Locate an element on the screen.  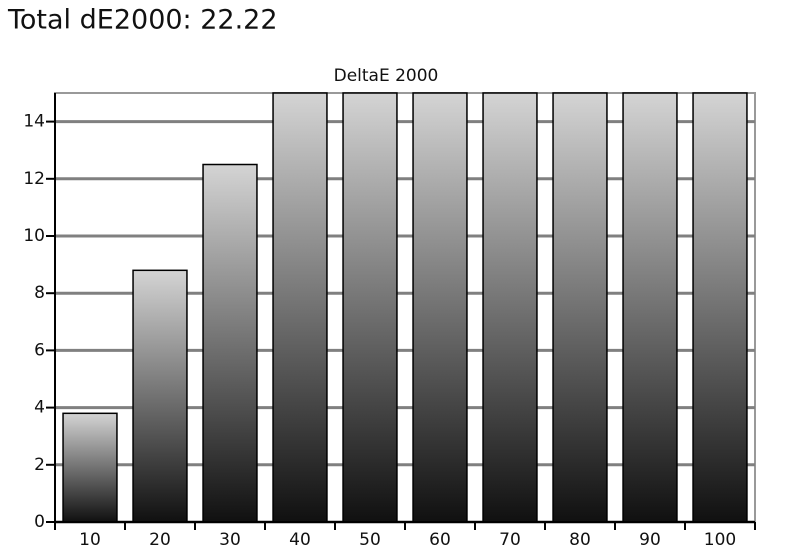
y-tick-label: 0 is located at coordinates (39, 522).